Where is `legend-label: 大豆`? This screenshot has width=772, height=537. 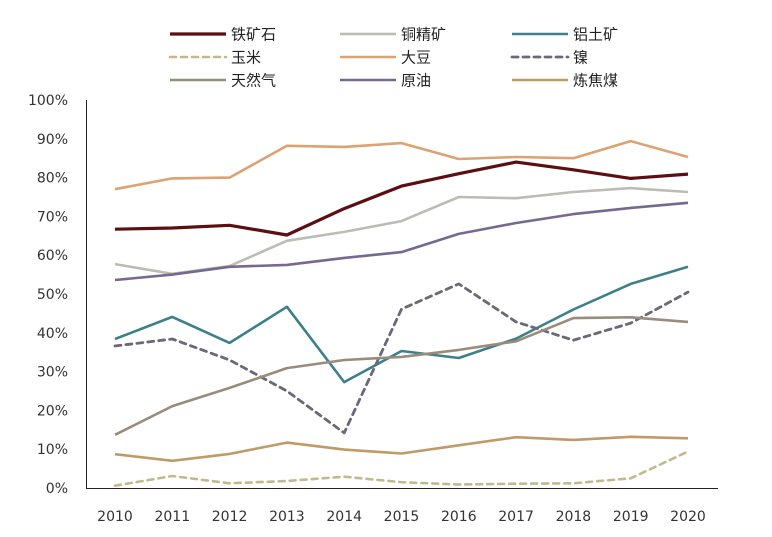
legend-label: 大豆 is located at coordinates (416, 58).